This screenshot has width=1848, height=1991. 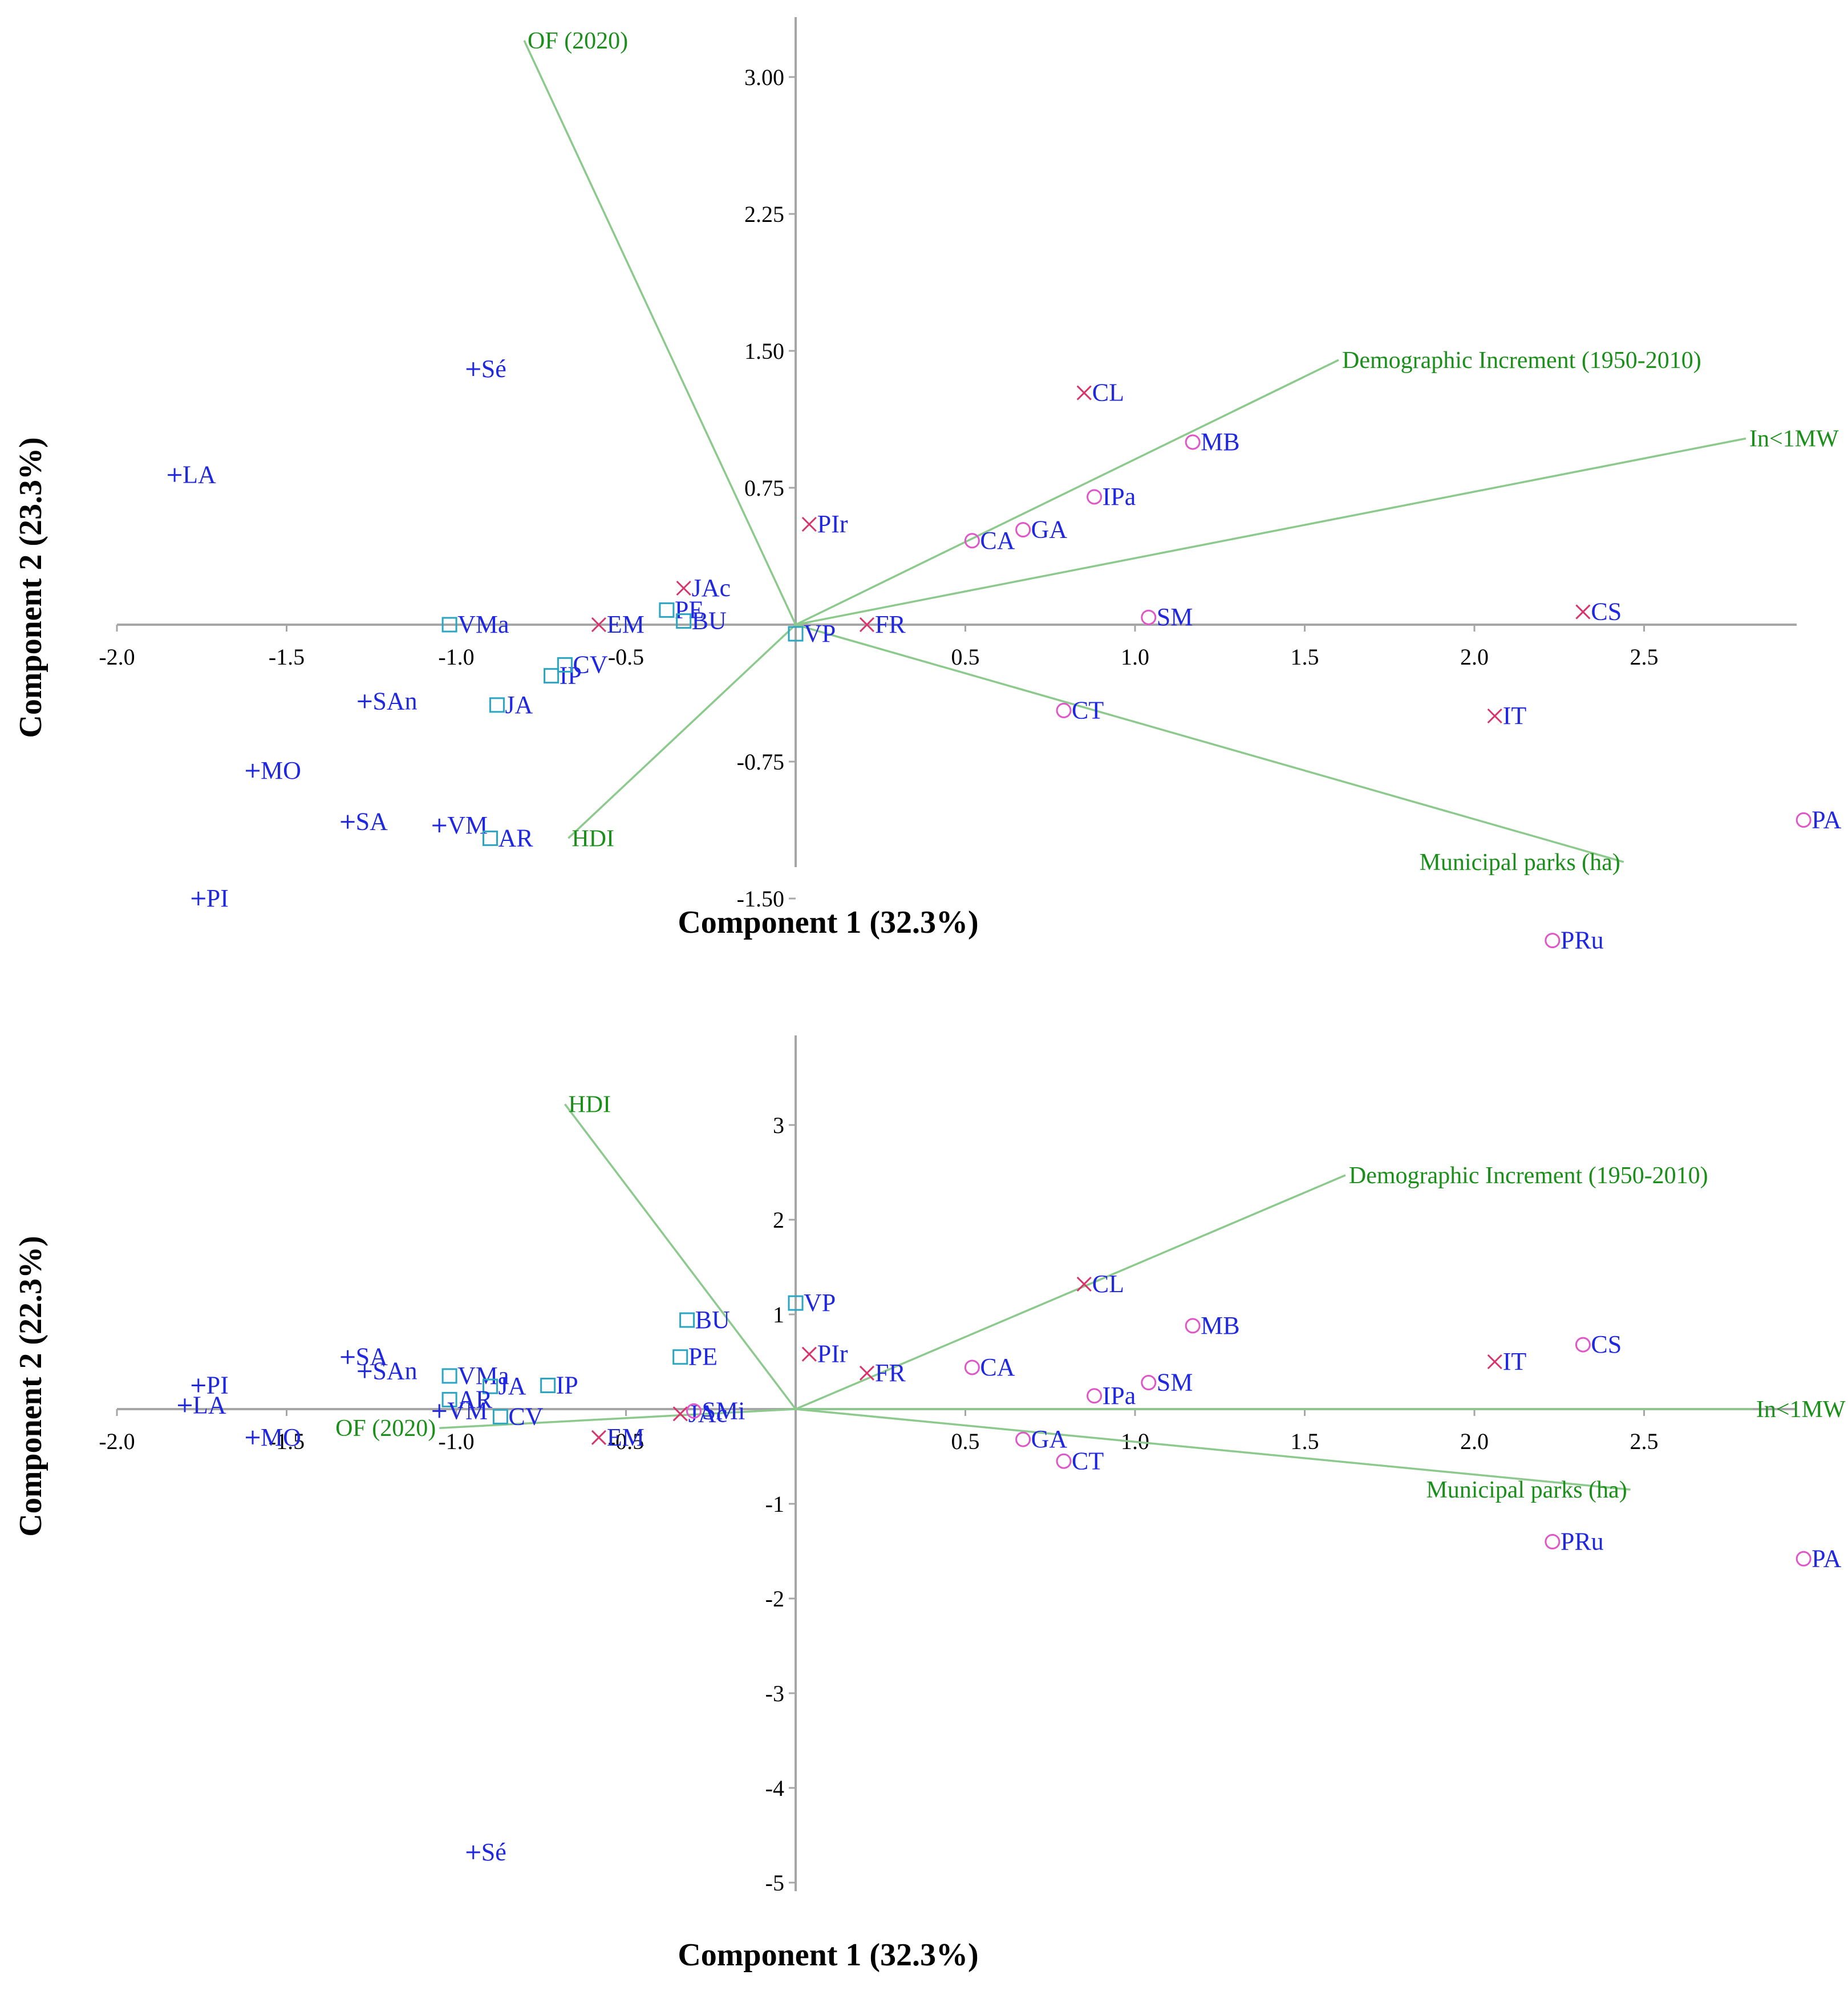 What do you see at coordinates (626, 1441) in the screenshot?
I see `x-tick-label: -0.5` at bounding box center [626, 1441].